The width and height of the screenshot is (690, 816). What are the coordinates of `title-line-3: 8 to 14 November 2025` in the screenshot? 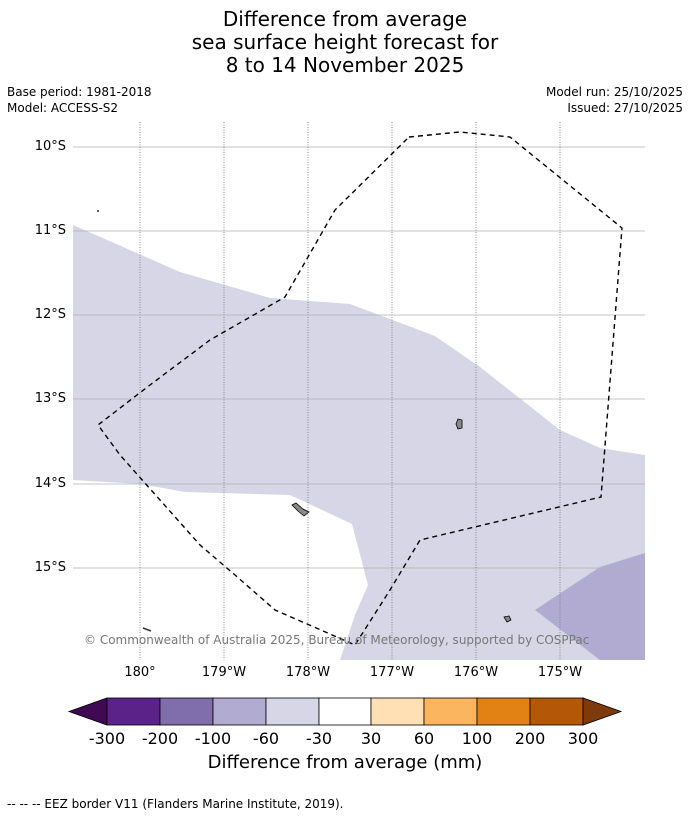 It's located at (345, 65).